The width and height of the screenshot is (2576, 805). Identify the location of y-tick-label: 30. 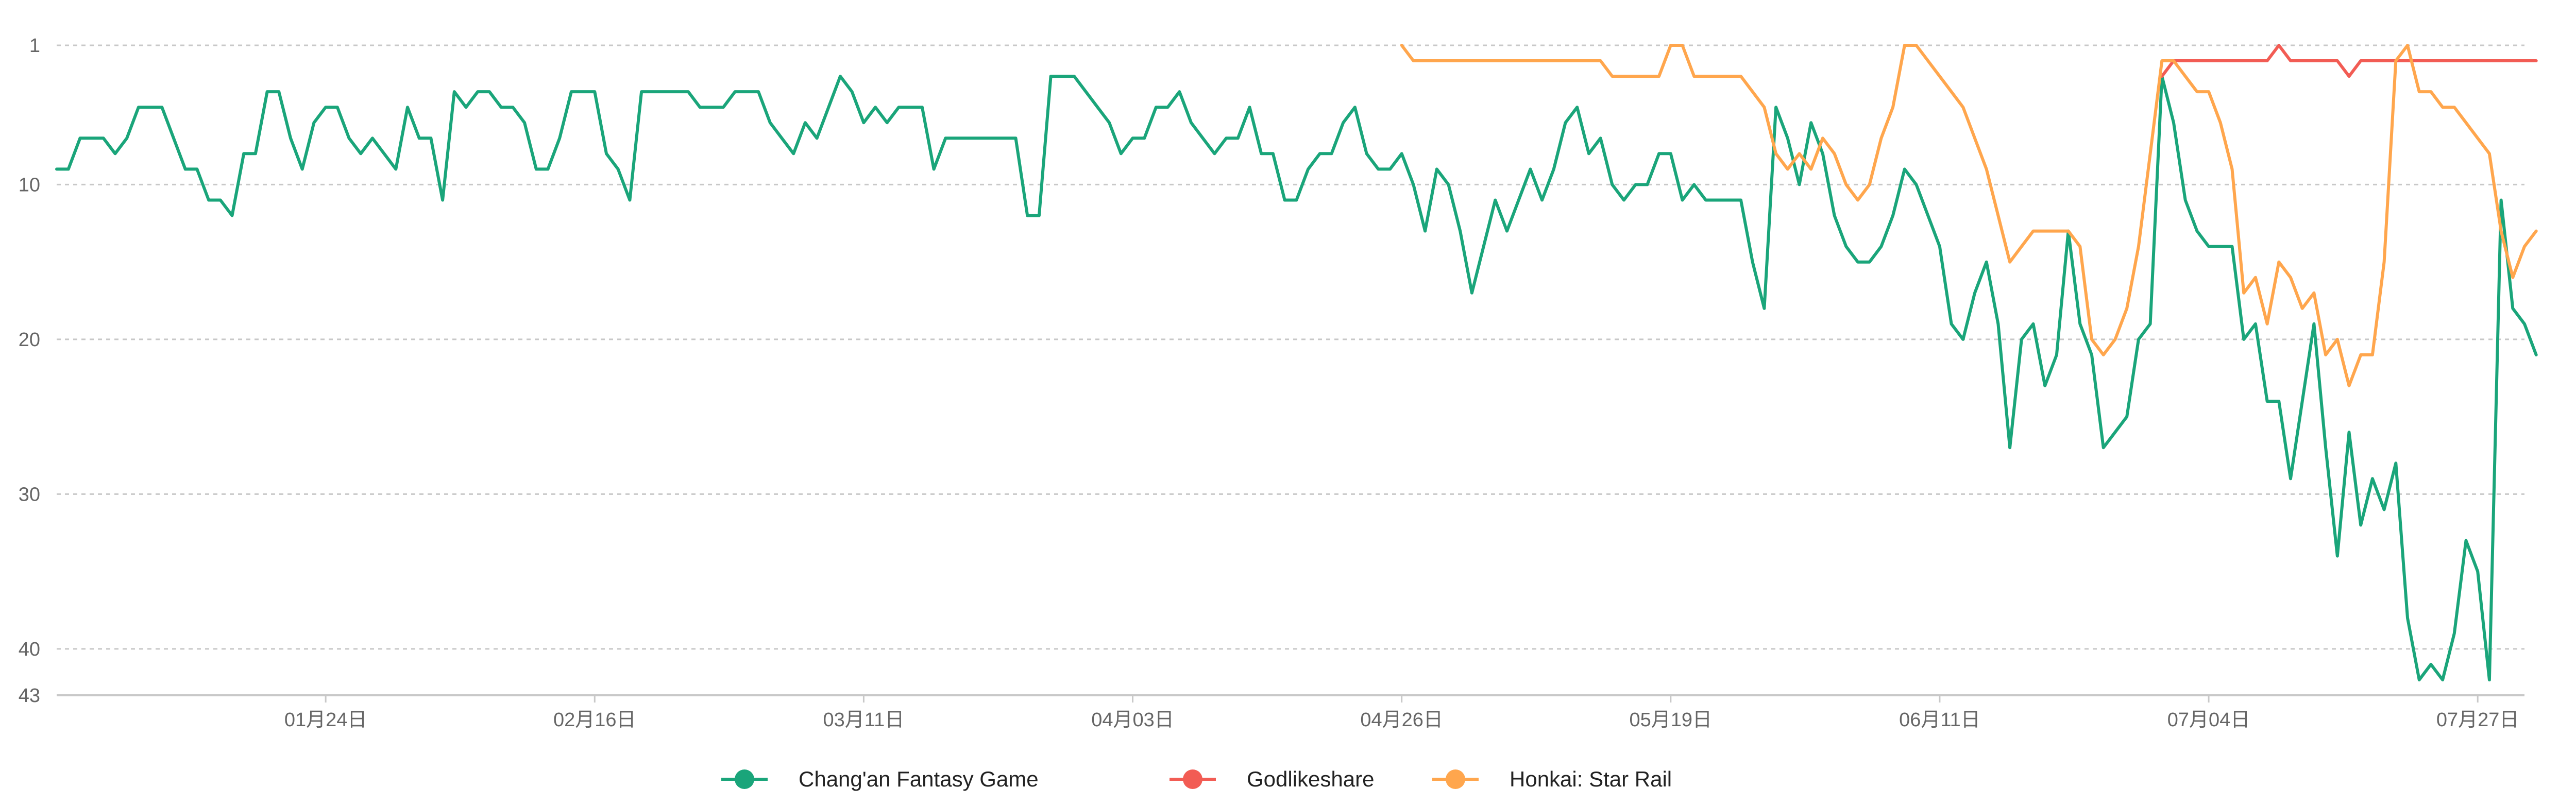
(29, 494).